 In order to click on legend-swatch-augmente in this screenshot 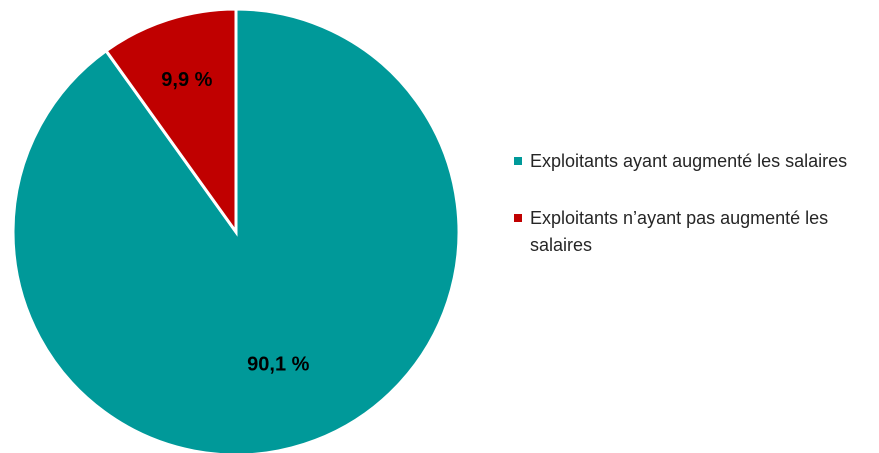, I will do `click(518, 161)`.